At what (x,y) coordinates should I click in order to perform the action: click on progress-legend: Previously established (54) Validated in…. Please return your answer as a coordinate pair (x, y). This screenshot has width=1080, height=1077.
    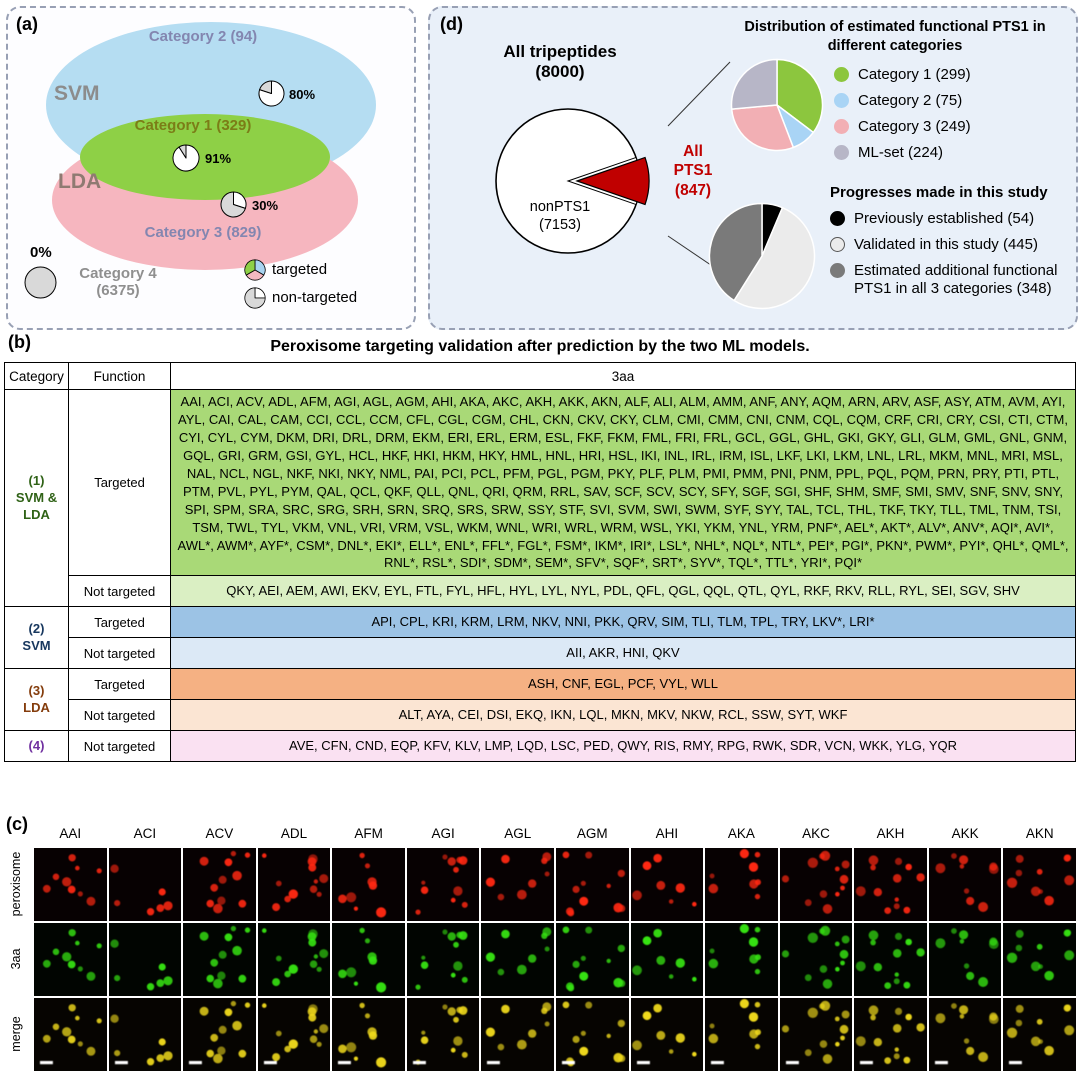
    Looking at the image, I should click on (950, 258).